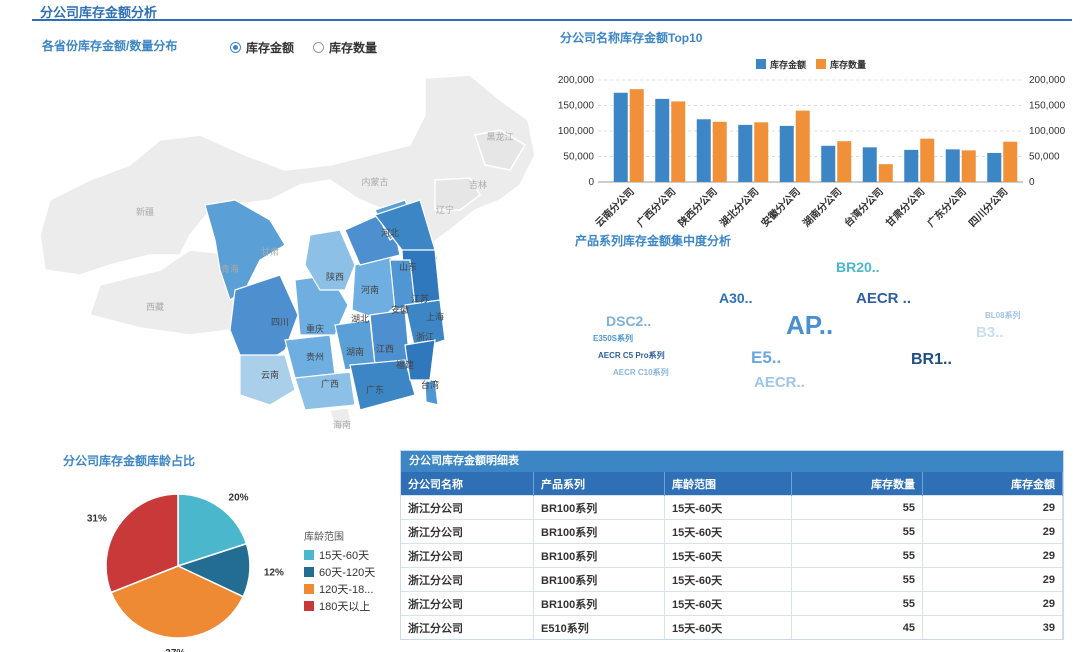 The height and width of the screenshot is (652, 1080). Describe the element at coordinates (270, 251) in the screenshot. I see `province-label: 甘肃` at that location.